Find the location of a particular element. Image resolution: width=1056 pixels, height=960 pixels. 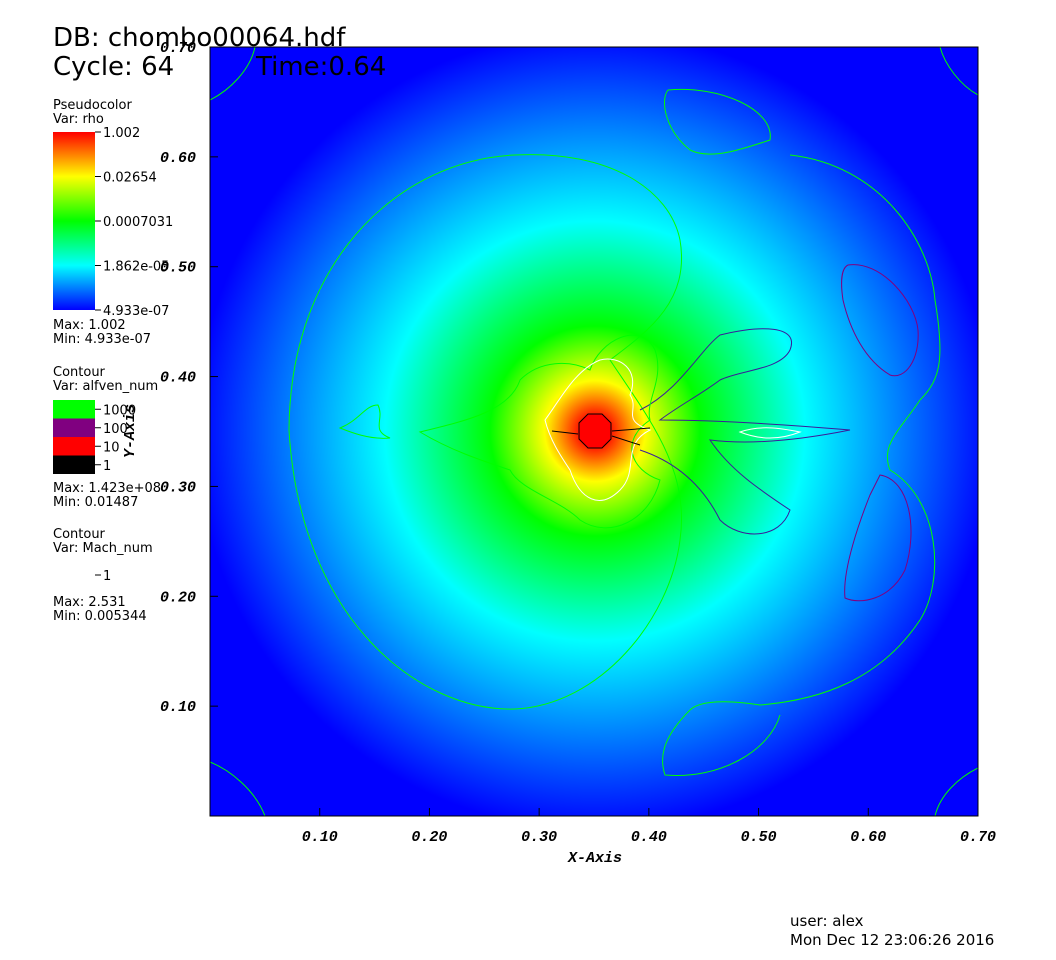

legend-level: 1000 is located at coordinates (119, 410).